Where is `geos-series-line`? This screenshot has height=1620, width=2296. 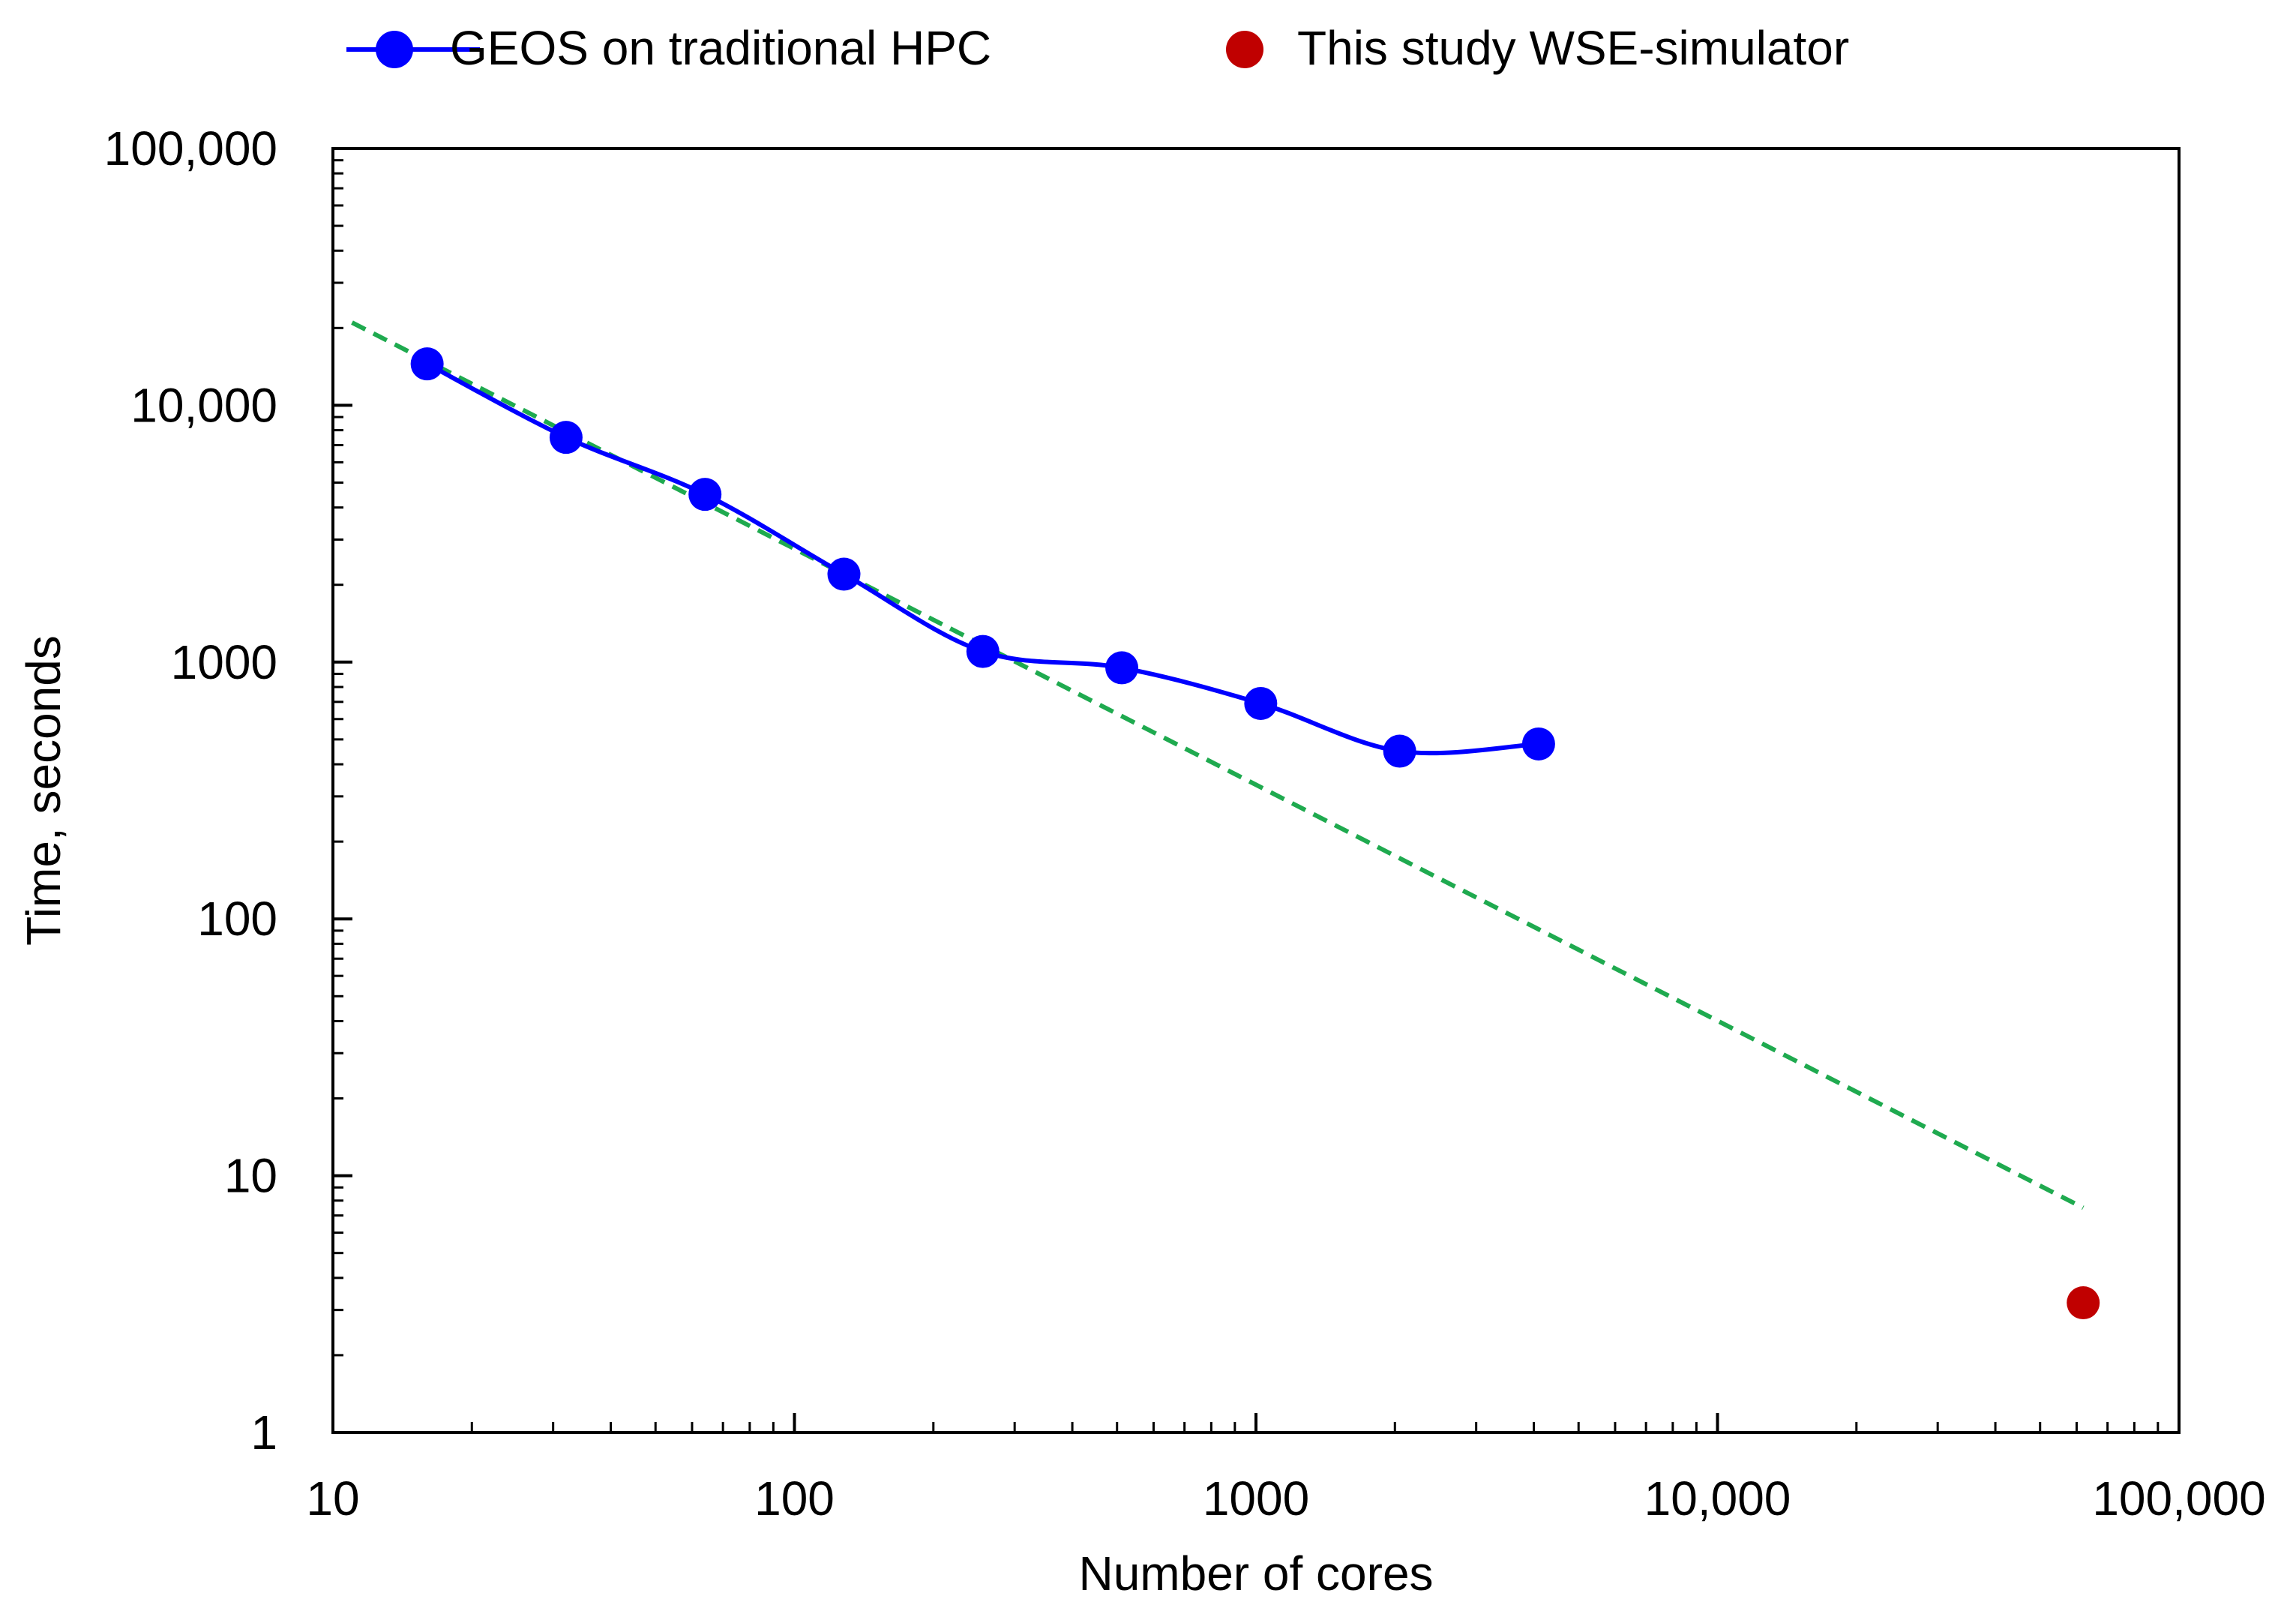
geos-series-line is located at coordinates (982, 559).